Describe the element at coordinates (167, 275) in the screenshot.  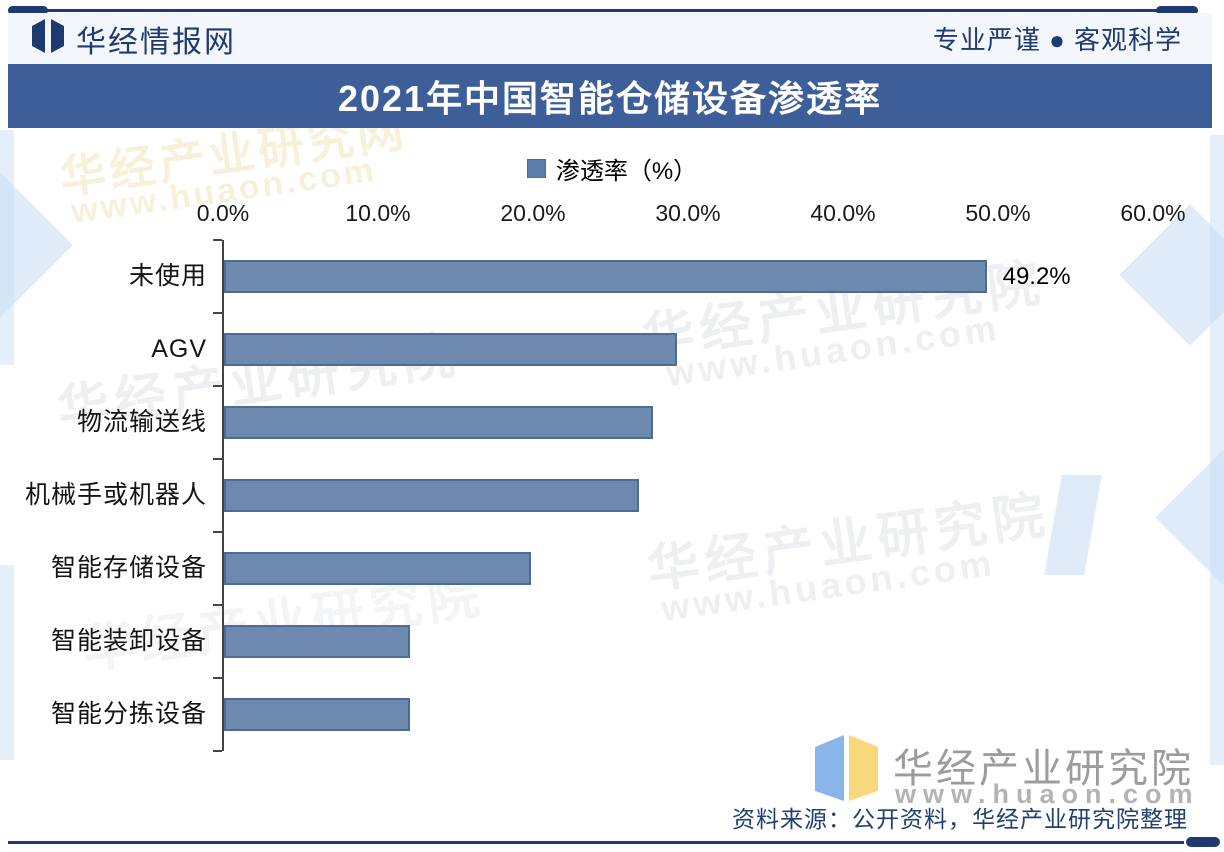
I see `category-label: 未使用` at that location.